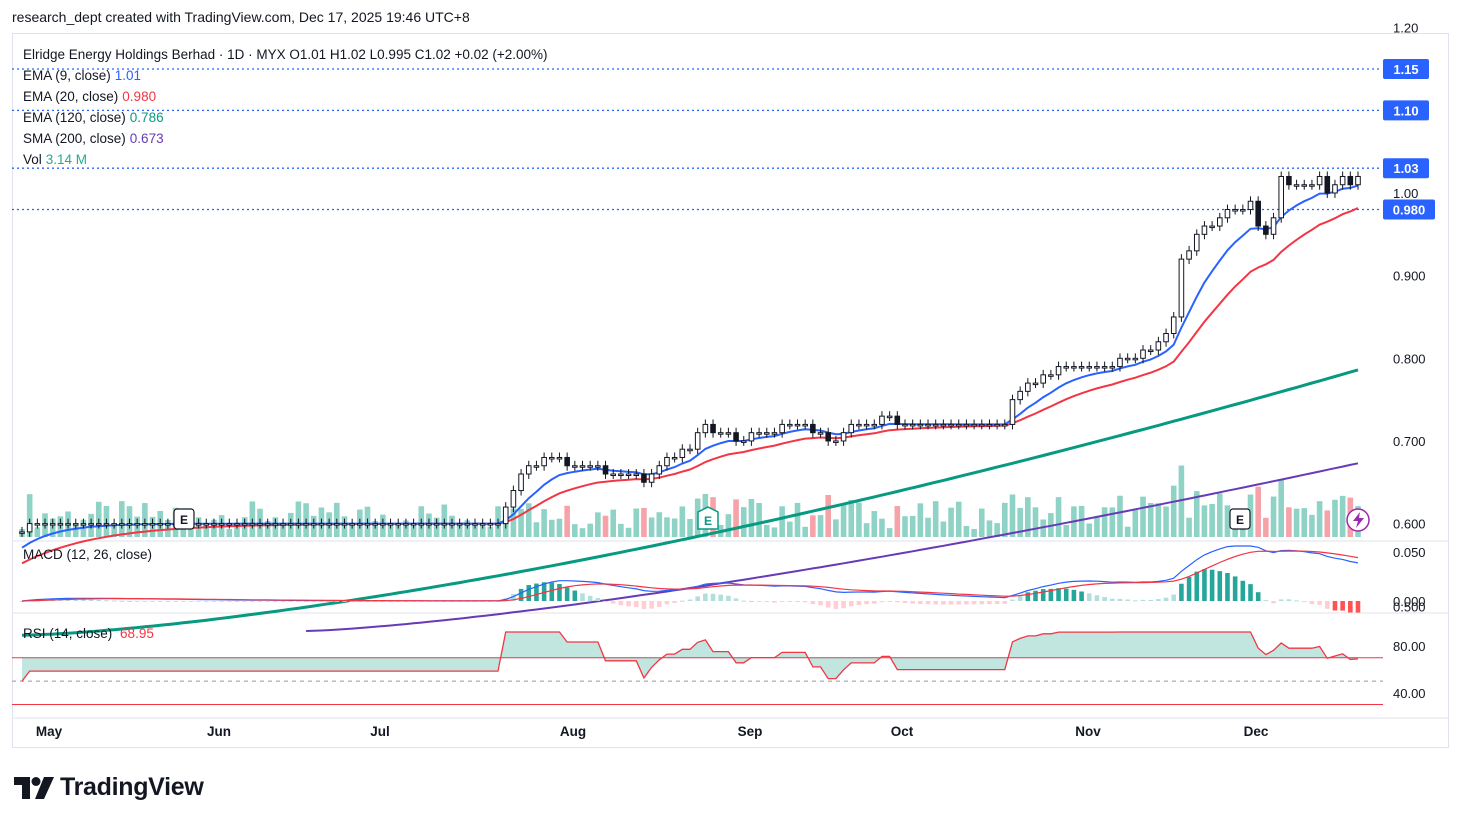 This screenshot has height=824, width=1463. I want to click on month-label-sep: Sep, so click(750, 731).